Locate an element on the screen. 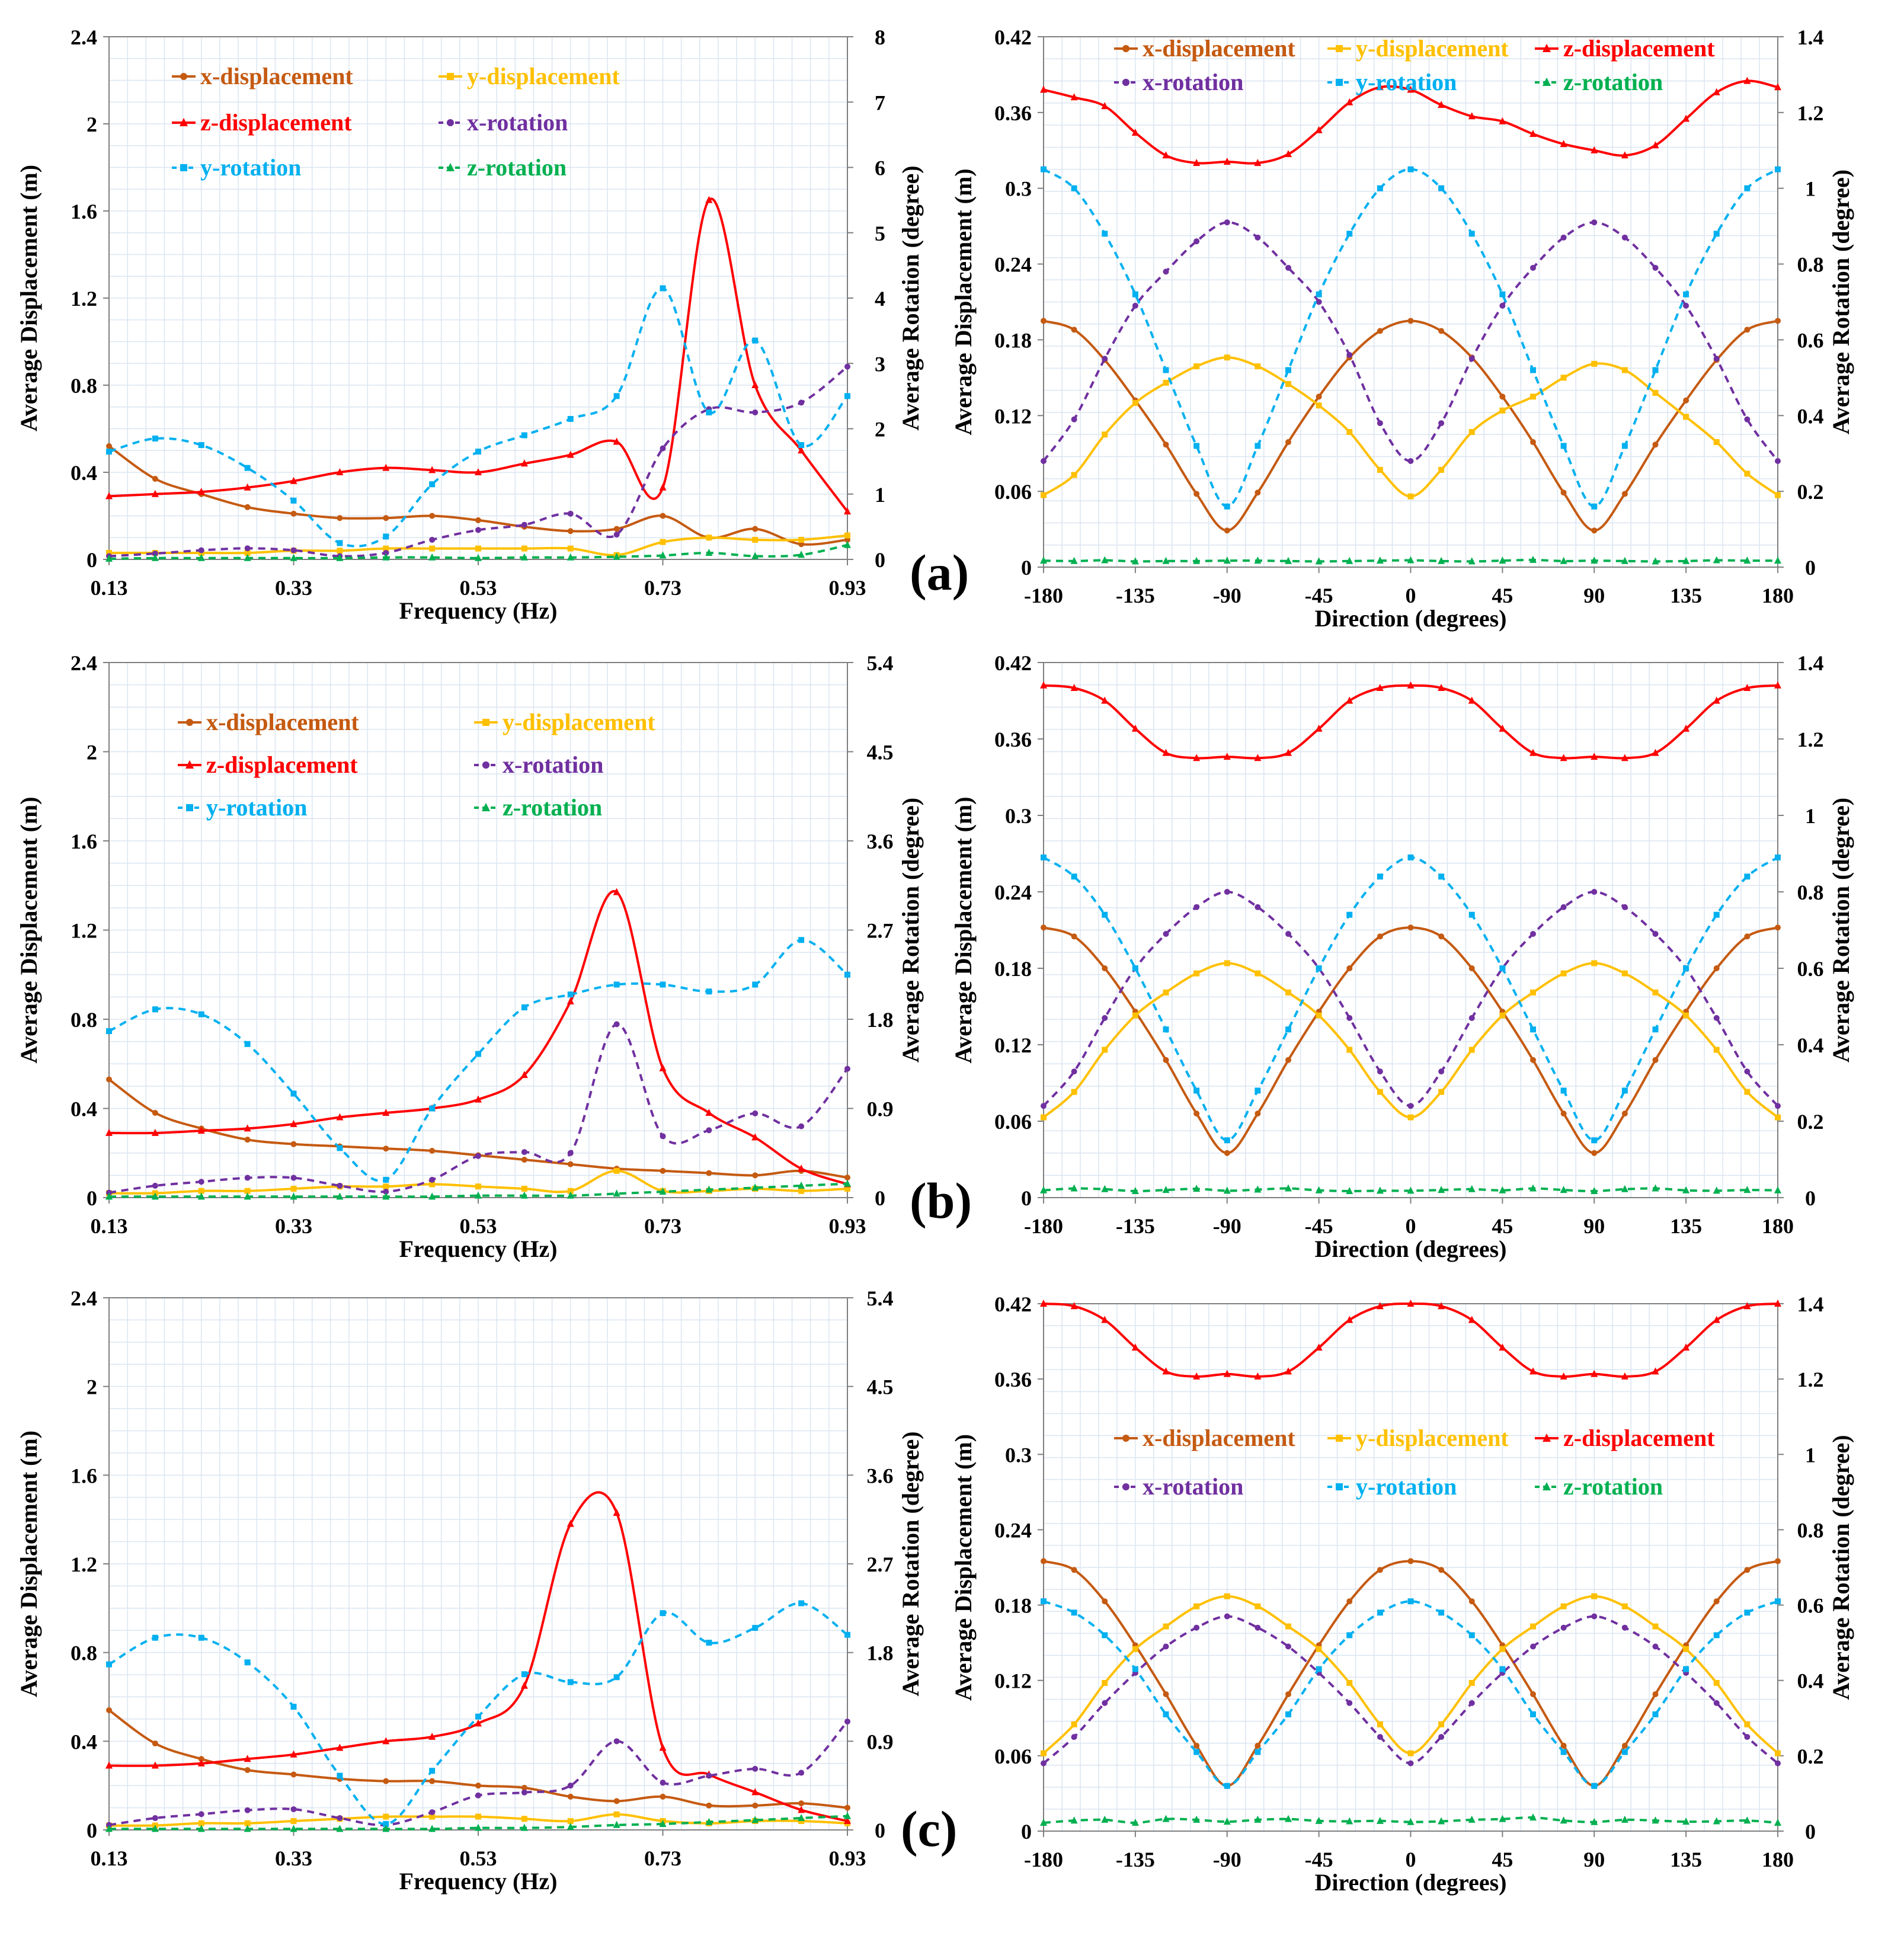 The width and height of the screenshot is (1904, 1936). series-x-displacement is located at coordinates (478, 1759).